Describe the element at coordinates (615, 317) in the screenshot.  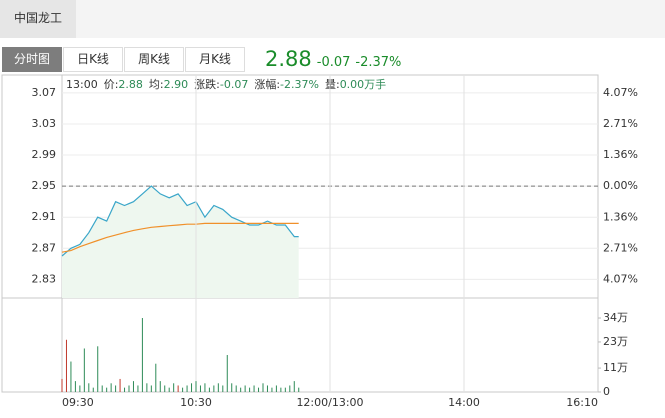
I see `y-tick-label: 34万` at that location.